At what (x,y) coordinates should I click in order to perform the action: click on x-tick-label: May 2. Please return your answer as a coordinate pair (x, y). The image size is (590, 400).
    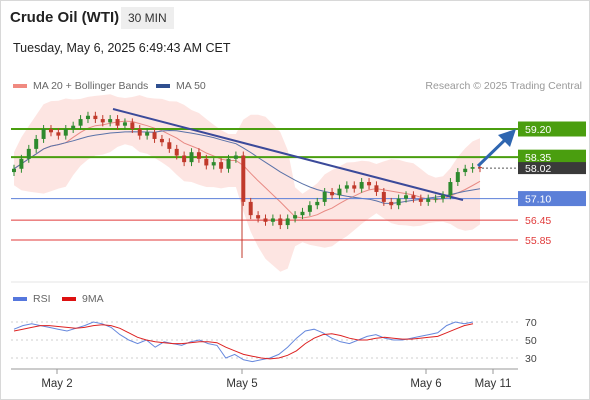
    Looking at the image, I should click on (56, 384).